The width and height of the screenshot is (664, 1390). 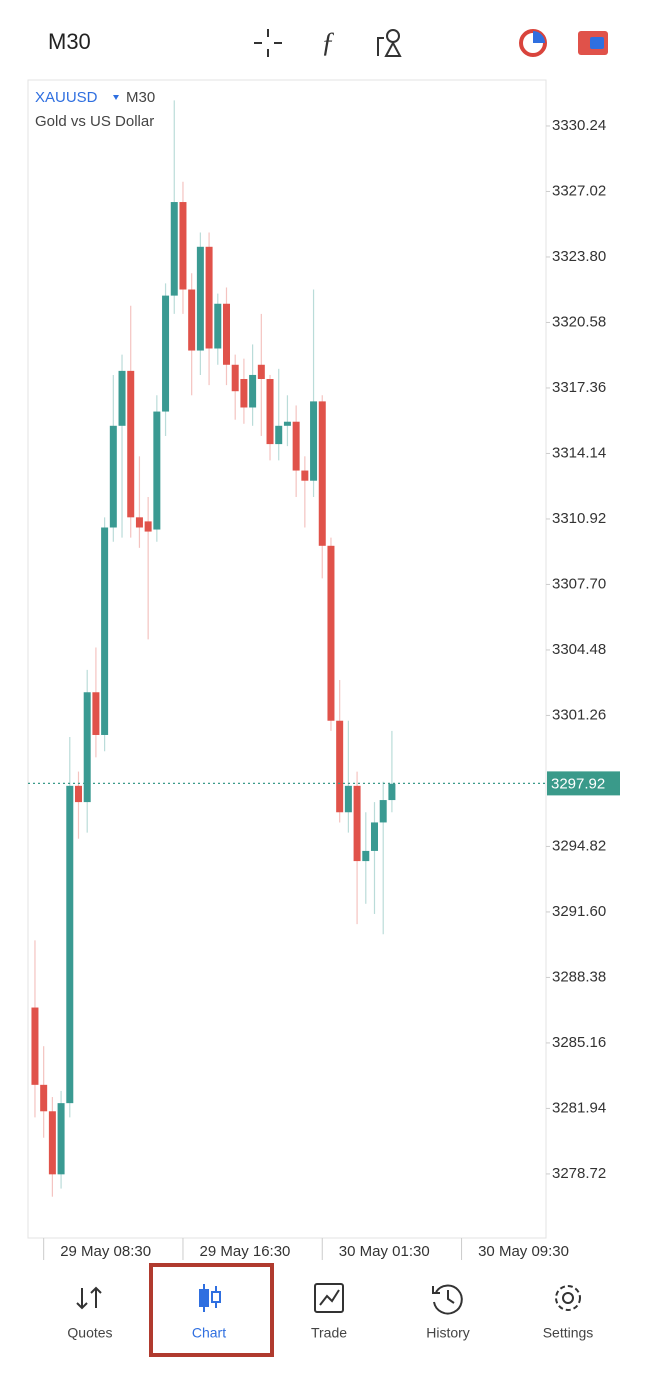 What do you see at coordinates (579, 1042) in the screenshot?
I see `y-tick-label: 3285.16` at bounding box center [579, 1042].